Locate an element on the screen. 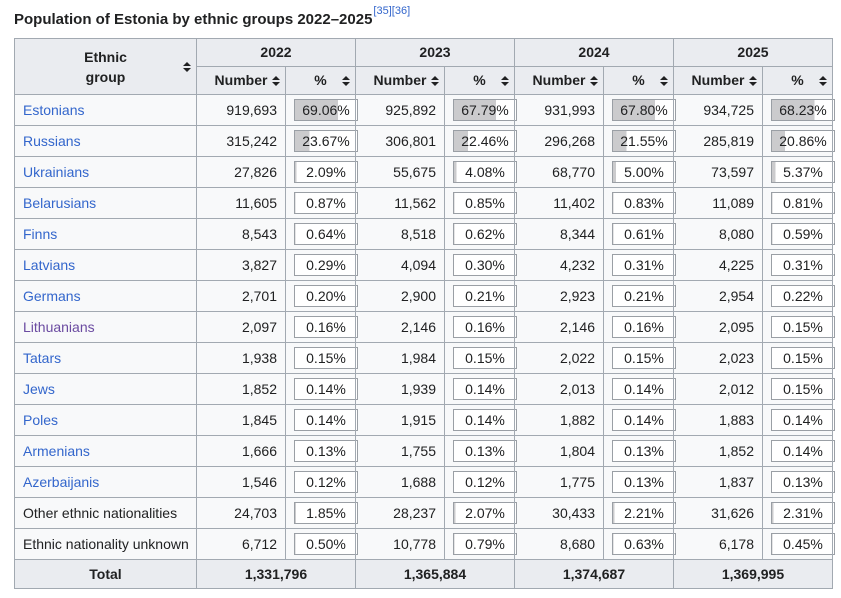  total-value-2023: 1,365,884 is located at coordinates (435, 574).